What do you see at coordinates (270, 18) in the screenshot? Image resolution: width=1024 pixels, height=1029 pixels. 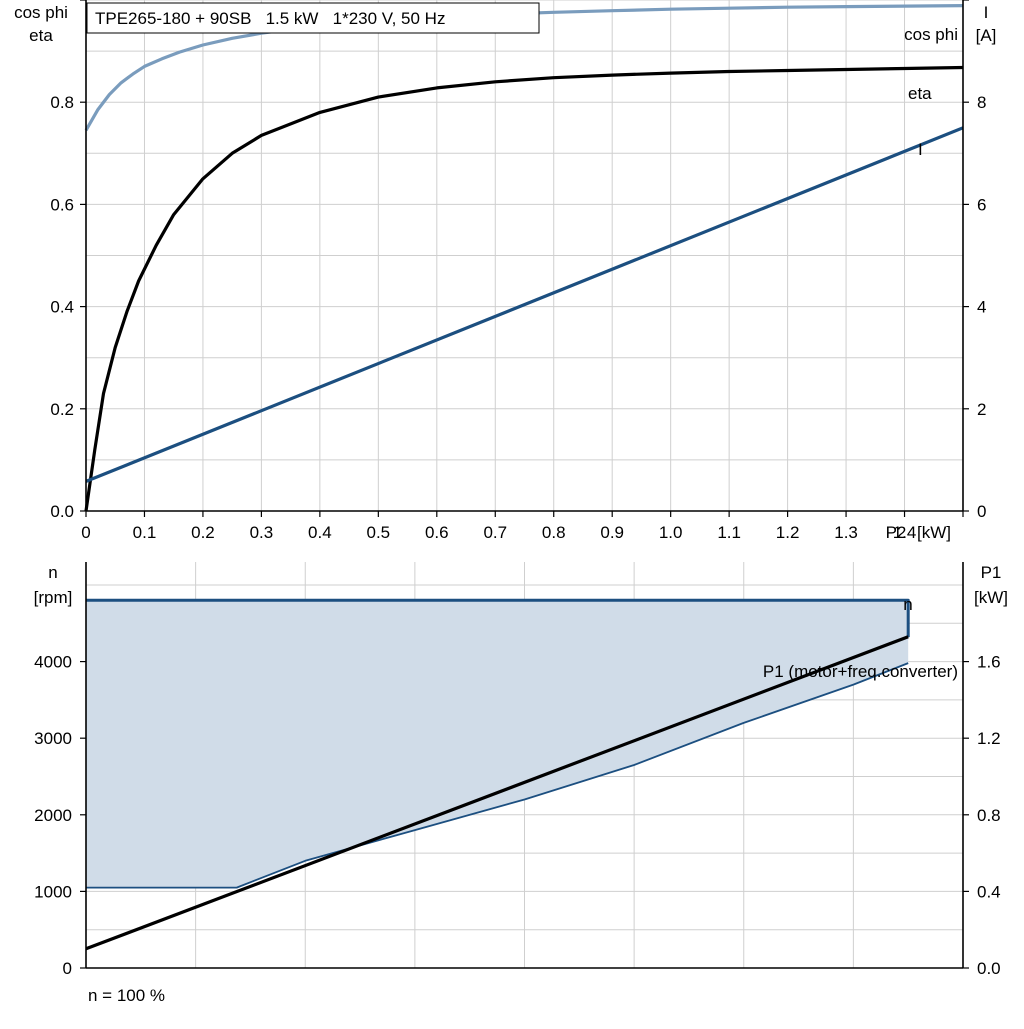 I see `chart-title: TPE265-180 + 90SB 1.5 kW 1*230 V, 50 Hz` at bounding box center [270, 18].